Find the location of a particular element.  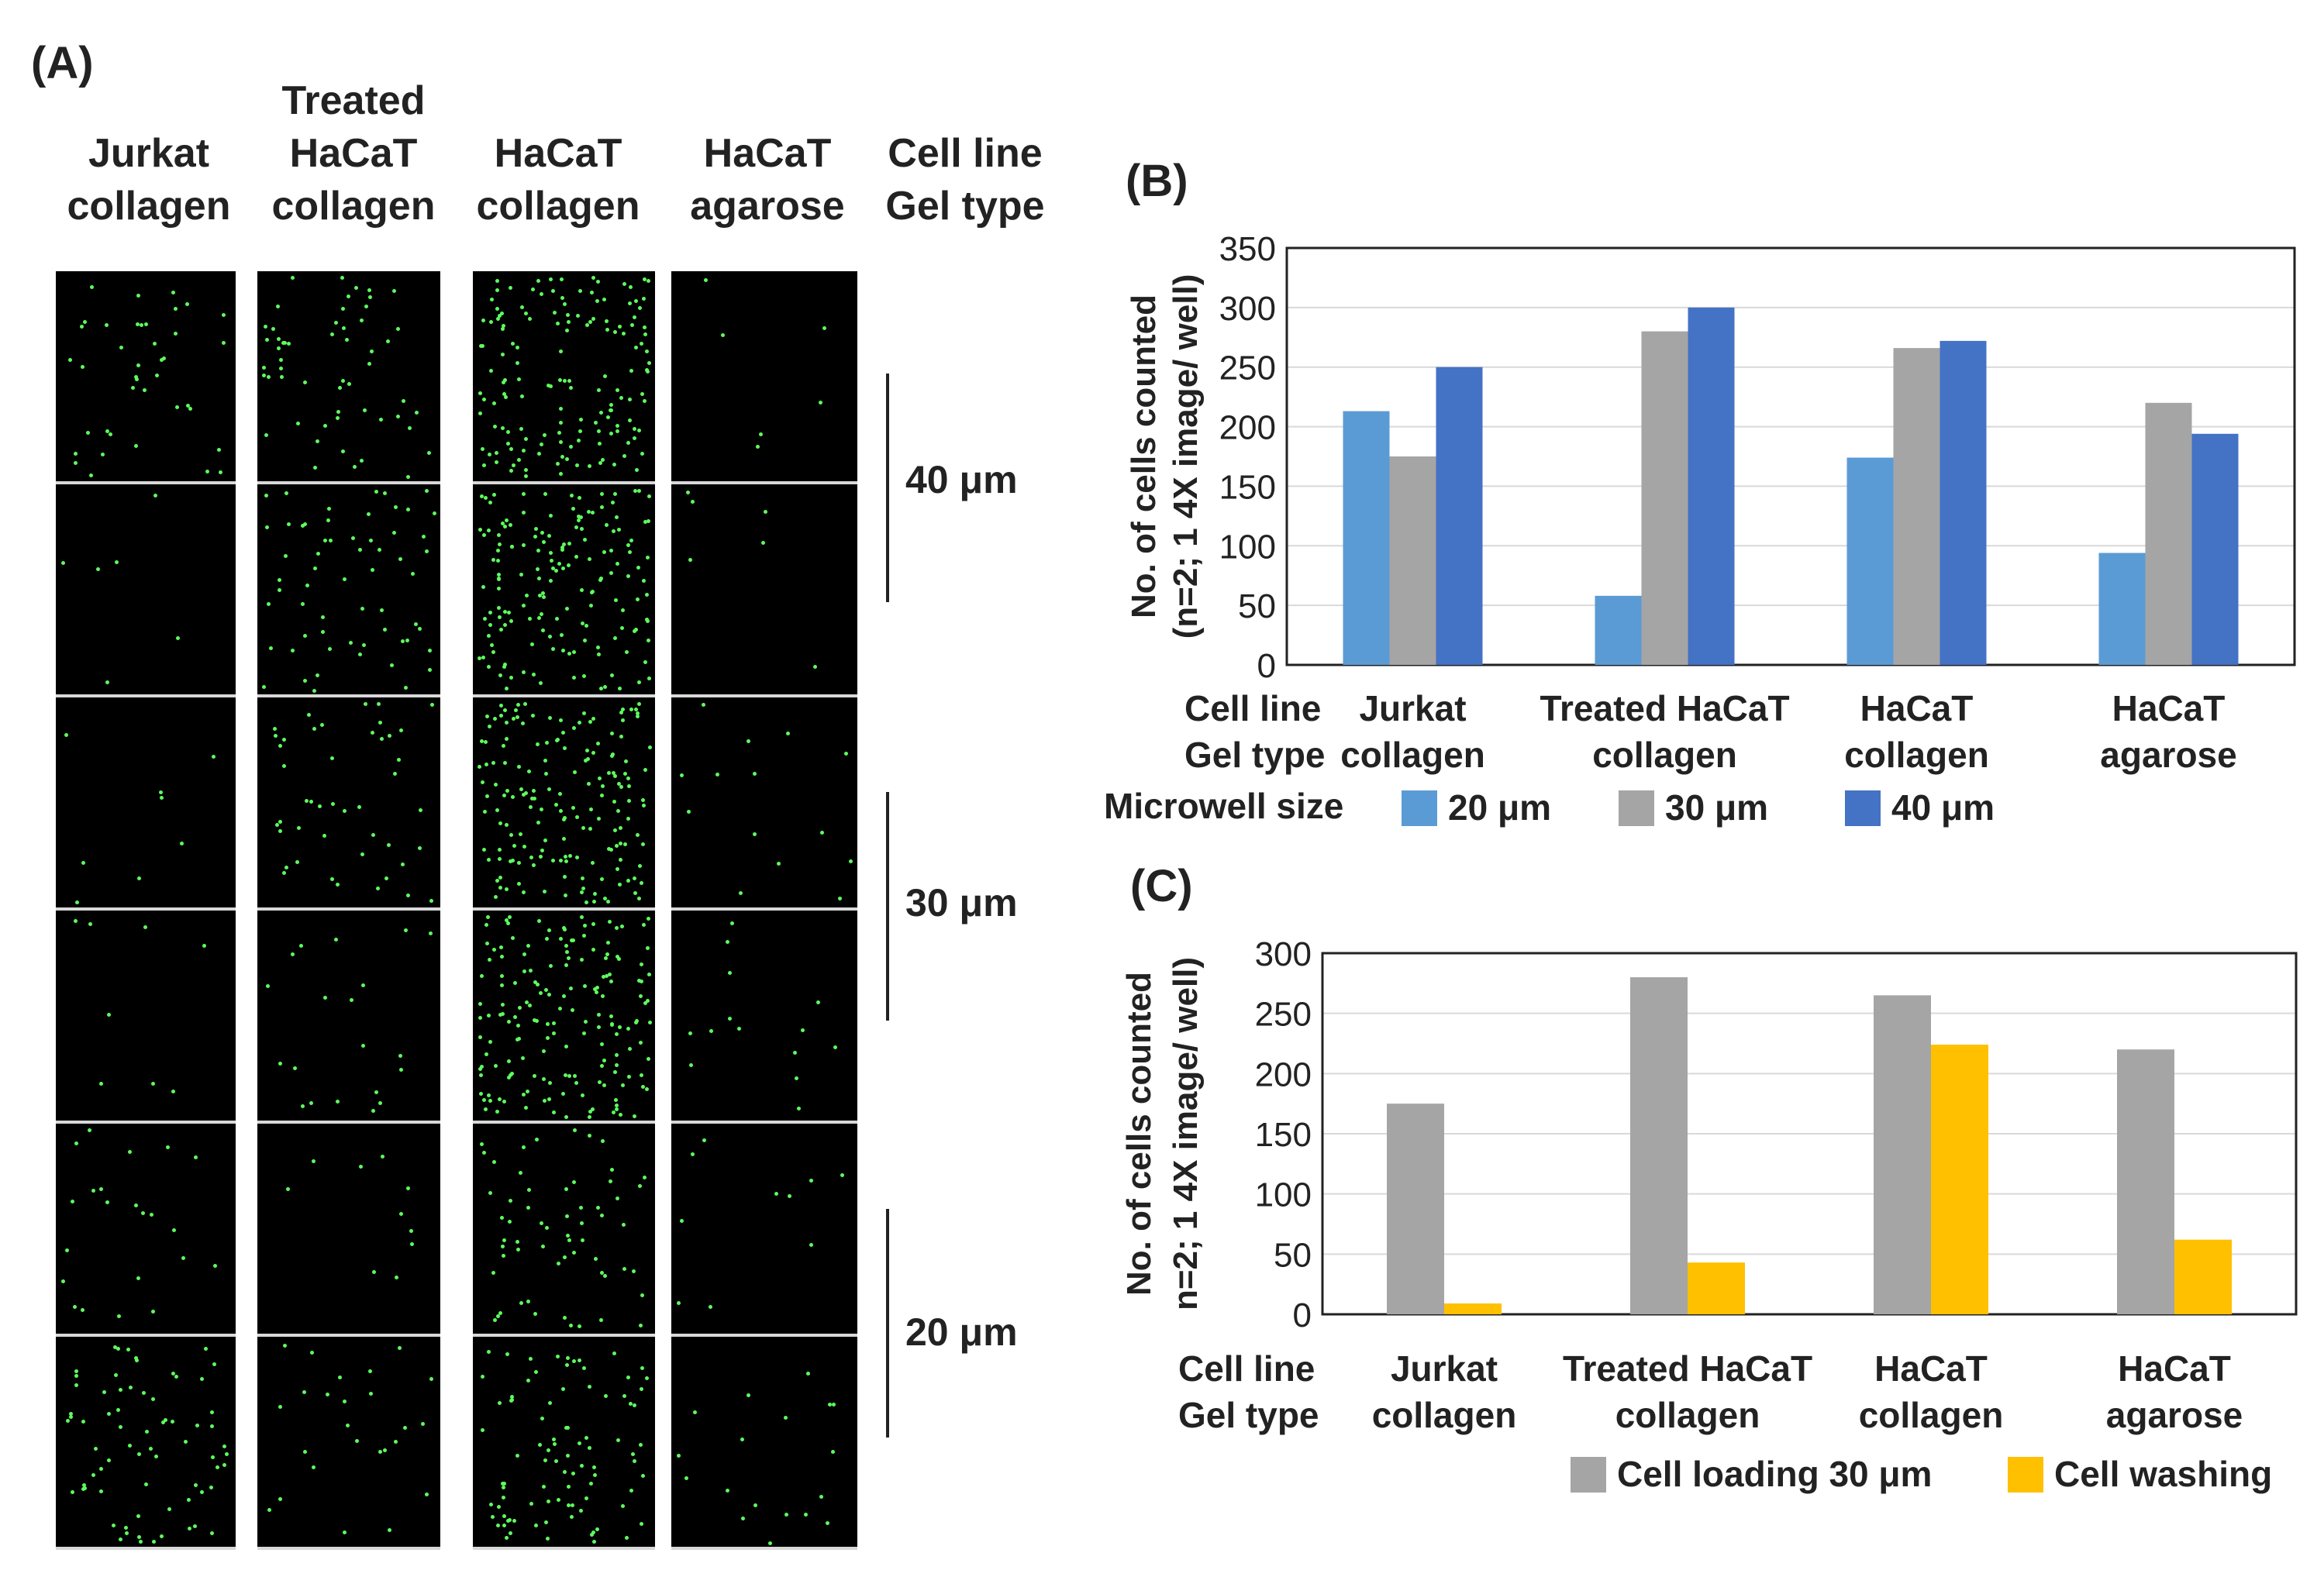

legend-label: 20 μm is located at coordinates (1499, 807).